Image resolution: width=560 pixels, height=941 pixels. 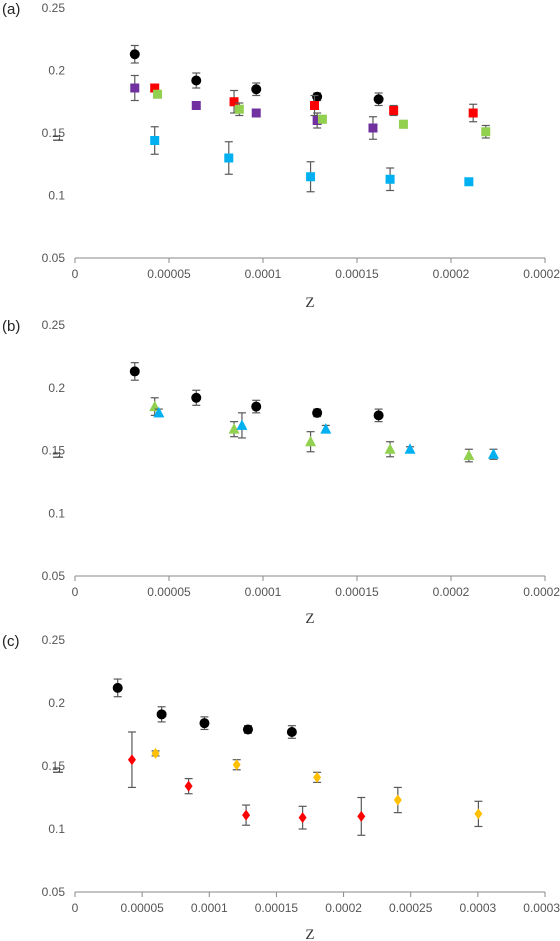 What do you see at coordinates (478, 908) in the screenshot?
I see `x-tick-label: 0.0003` at bounding box center [478, 908].